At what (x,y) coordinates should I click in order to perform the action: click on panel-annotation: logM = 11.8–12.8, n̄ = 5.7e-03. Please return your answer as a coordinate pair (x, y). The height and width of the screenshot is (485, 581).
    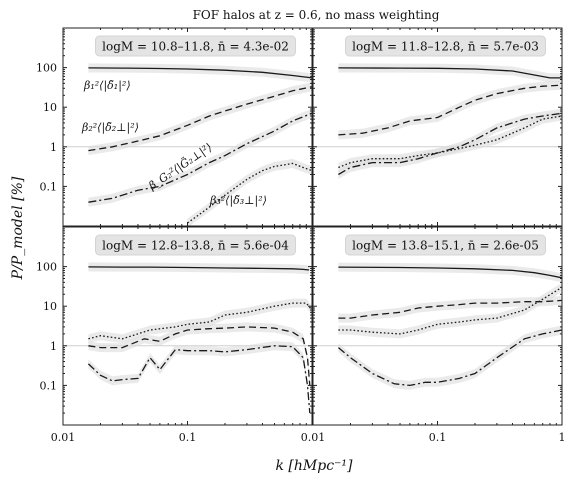
    Looking at the image, I should click on (445, 47).